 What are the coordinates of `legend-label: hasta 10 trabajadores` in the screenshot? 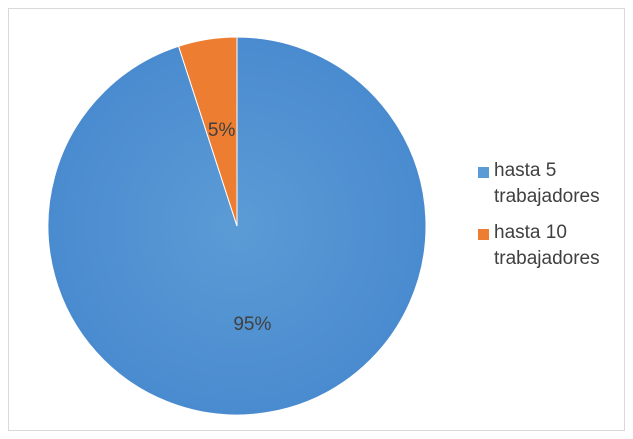 It's located at (547, 245).